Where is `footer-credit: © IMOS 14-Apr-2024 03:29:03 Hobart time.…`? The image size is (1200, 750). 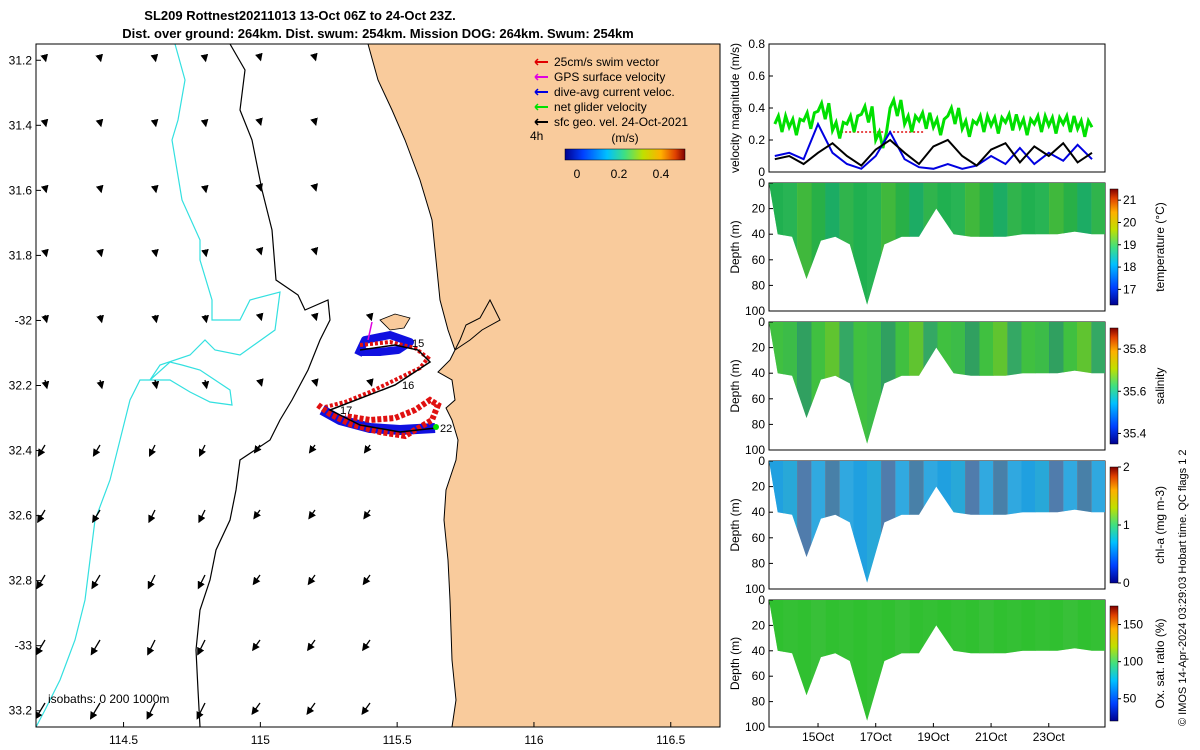
footer-credit: © IMOS 14-Apr-2024 03:29:03 Hobart time.… is located at coordinates (1183, 587).